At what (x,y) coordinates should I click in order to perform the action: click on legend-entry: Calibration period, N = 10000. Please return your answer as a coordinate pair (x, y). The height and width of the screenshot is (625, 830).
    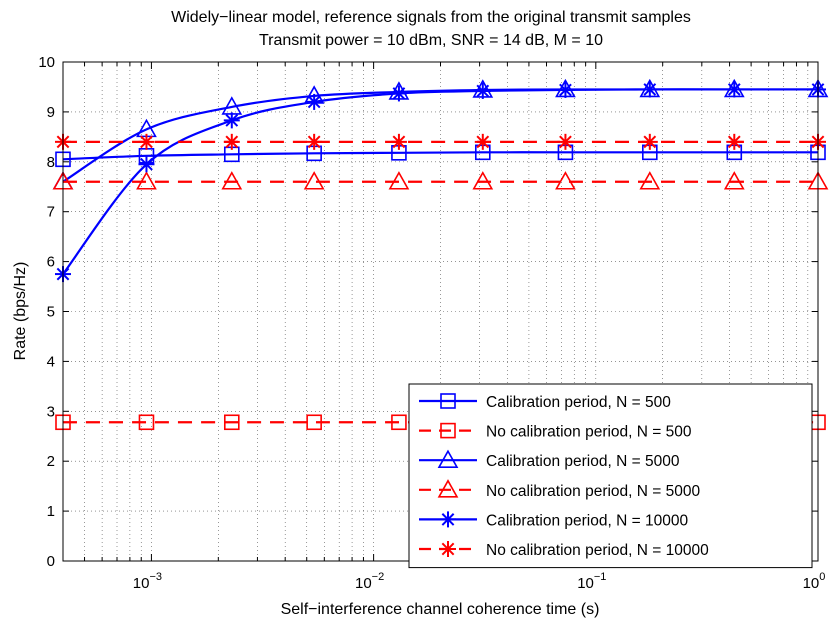
    Looking at the image, I should click on (553, 520).